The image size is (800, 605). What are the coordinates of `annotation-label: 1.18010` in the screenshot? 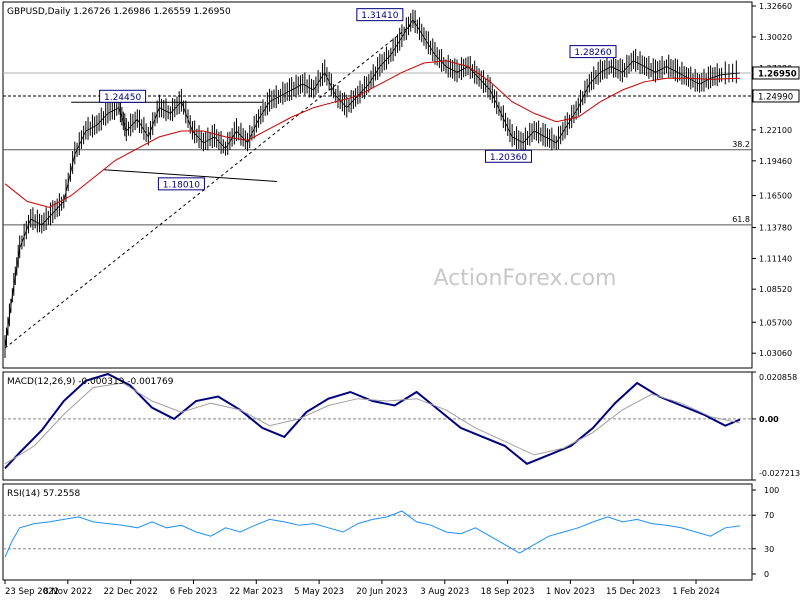 It's located at (181, 185).